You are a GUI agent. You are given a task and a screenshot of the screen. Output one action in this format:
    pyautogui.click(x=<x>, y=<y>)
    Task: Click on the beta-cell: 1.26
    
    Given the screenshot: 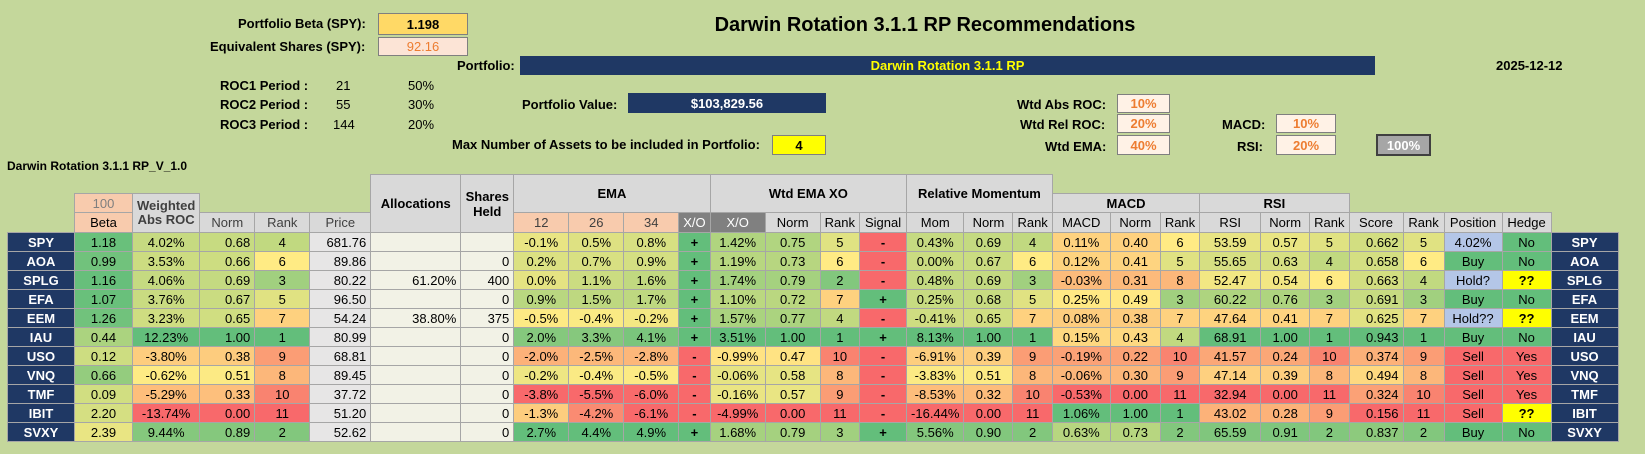 What is the action you would take?
    pyautogui.click(x=103, y=318)
    